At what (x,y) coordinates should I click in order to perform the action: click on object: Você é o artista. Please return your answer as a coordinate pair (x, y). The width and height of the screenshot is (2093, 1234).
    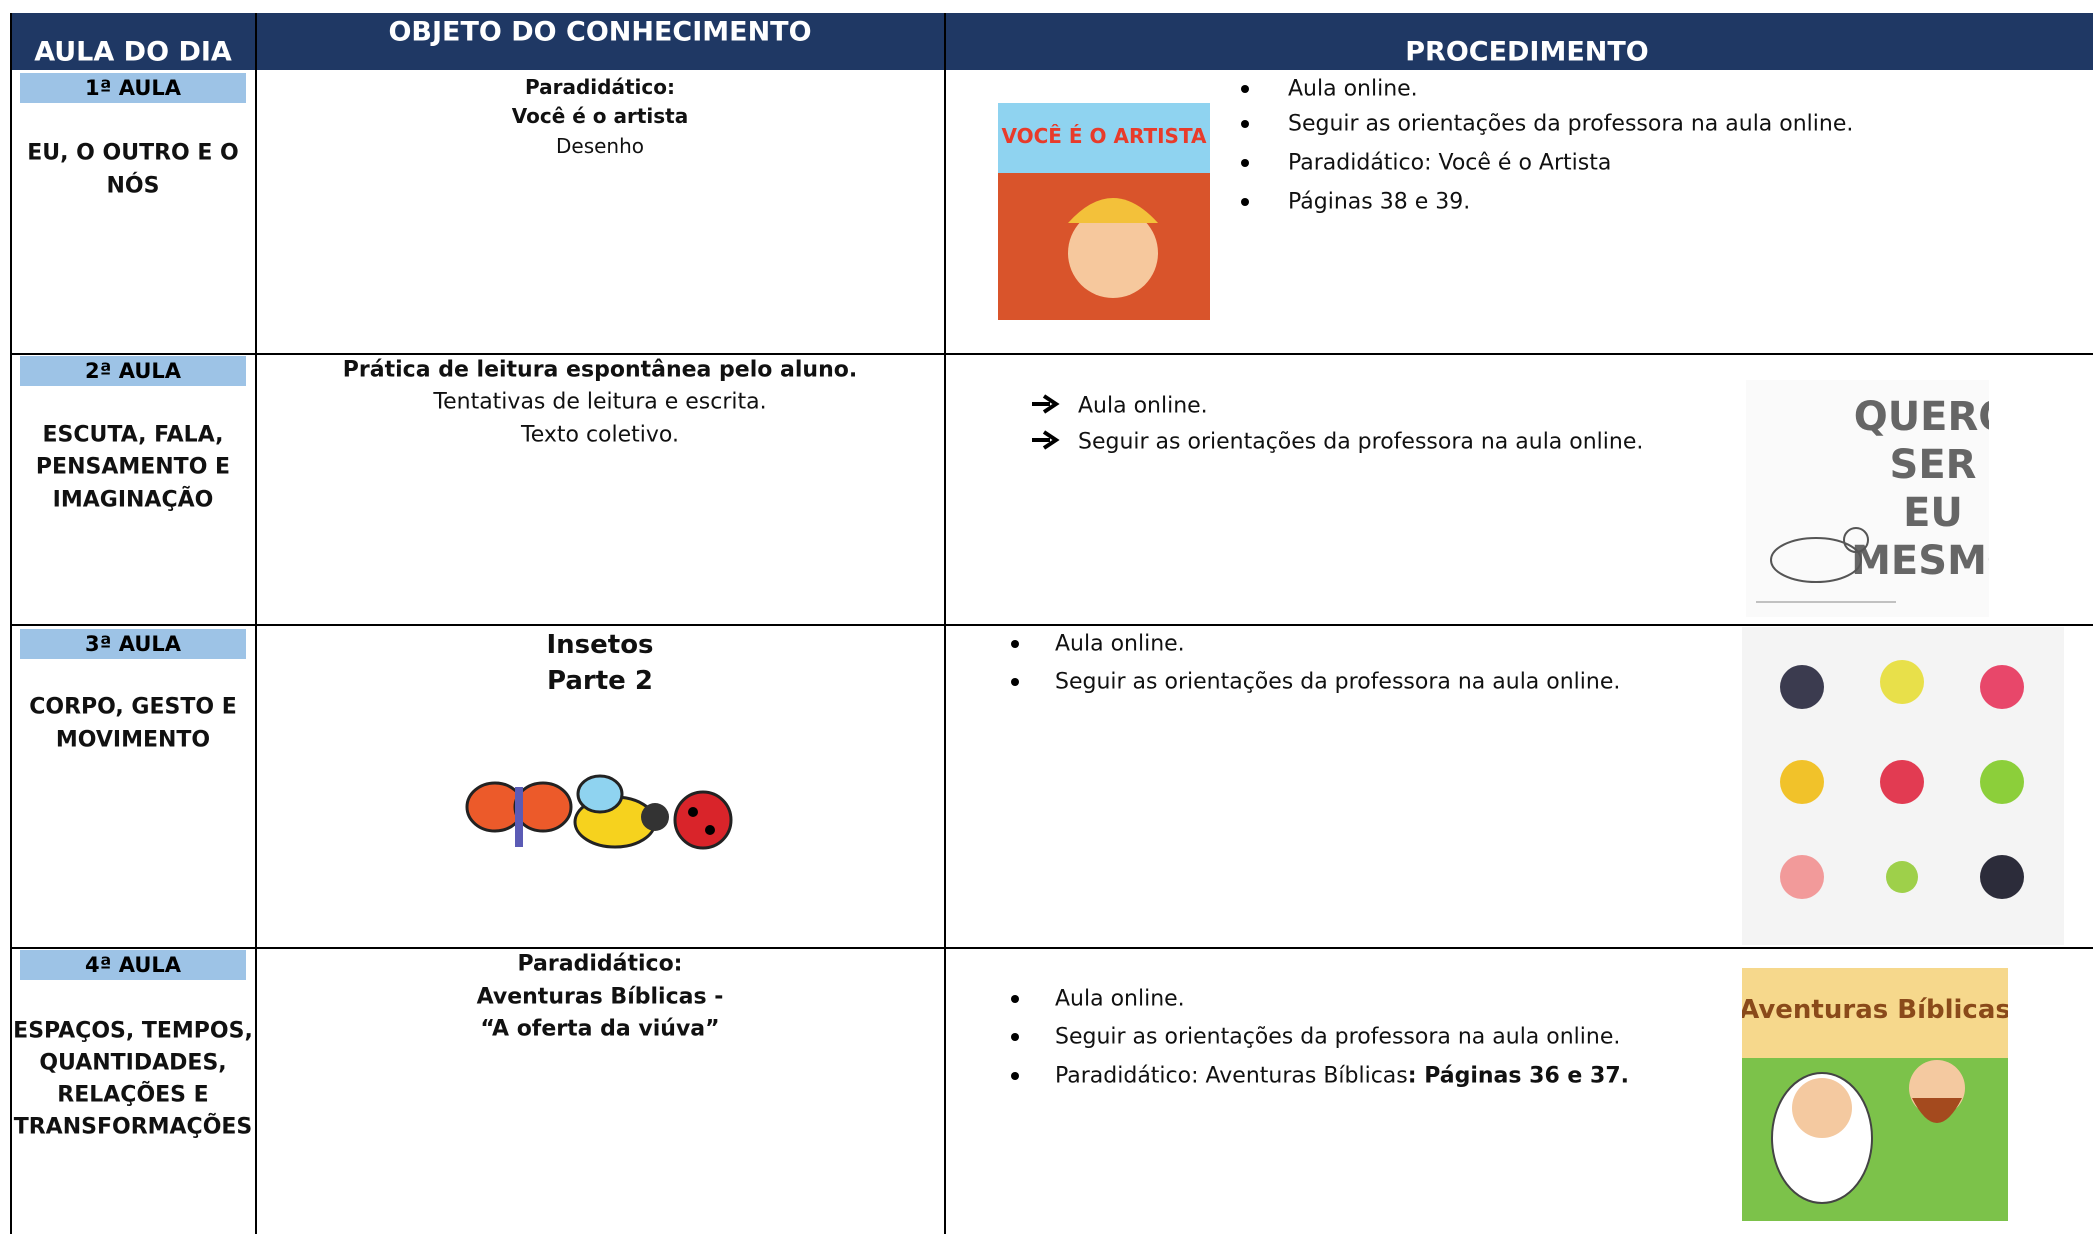
    Looking at the image, I should click on (600, 116).